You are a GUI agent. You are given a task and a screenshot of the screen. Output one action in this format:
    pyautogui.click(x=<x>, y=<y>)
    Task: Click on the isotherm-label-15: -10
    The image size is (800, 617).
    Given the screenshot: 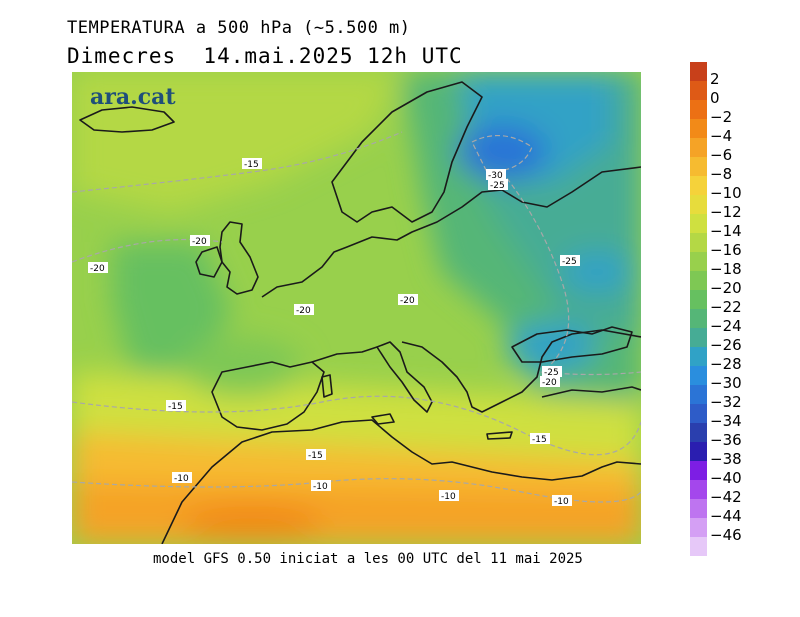 What is the action you would take?
    pyautogui.click(x=320, y=487)
    